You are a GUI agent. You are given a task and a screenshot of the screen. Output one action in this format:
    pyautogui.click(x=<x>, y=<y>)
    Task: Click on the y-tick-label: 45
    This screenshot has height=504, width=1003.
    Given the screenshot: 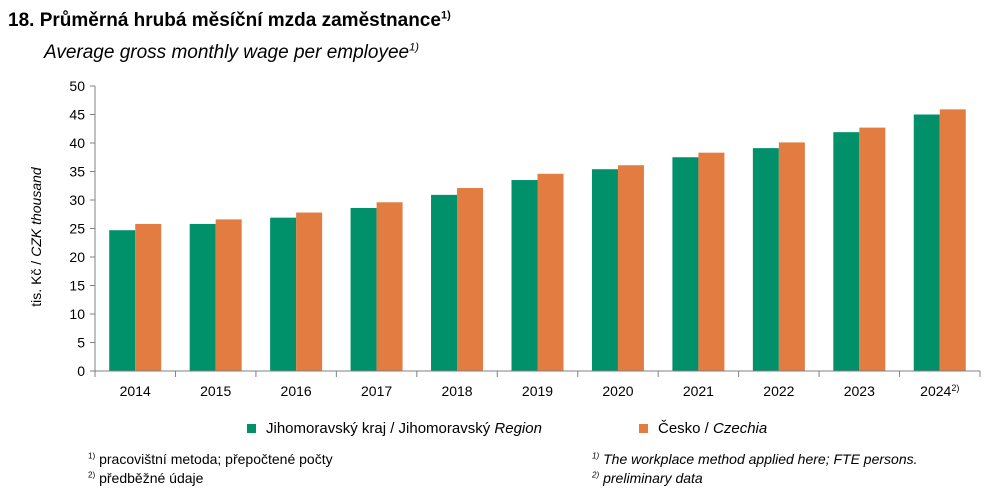 What is the action you would take?
    pyautogui.click(x=77, y=115)
    